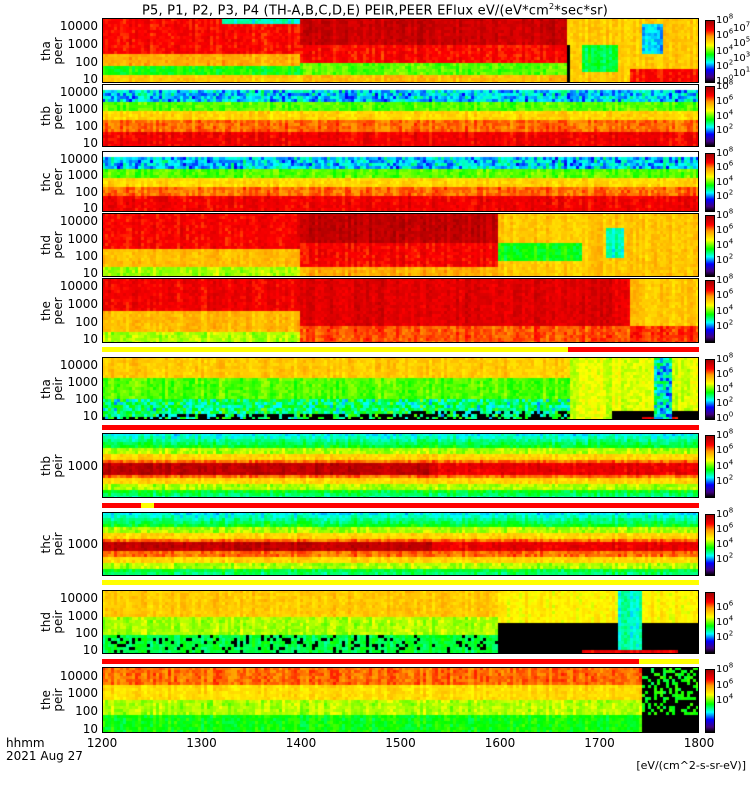  I want to click on spectrogram-panel-thd-peir, so click(400, 622).